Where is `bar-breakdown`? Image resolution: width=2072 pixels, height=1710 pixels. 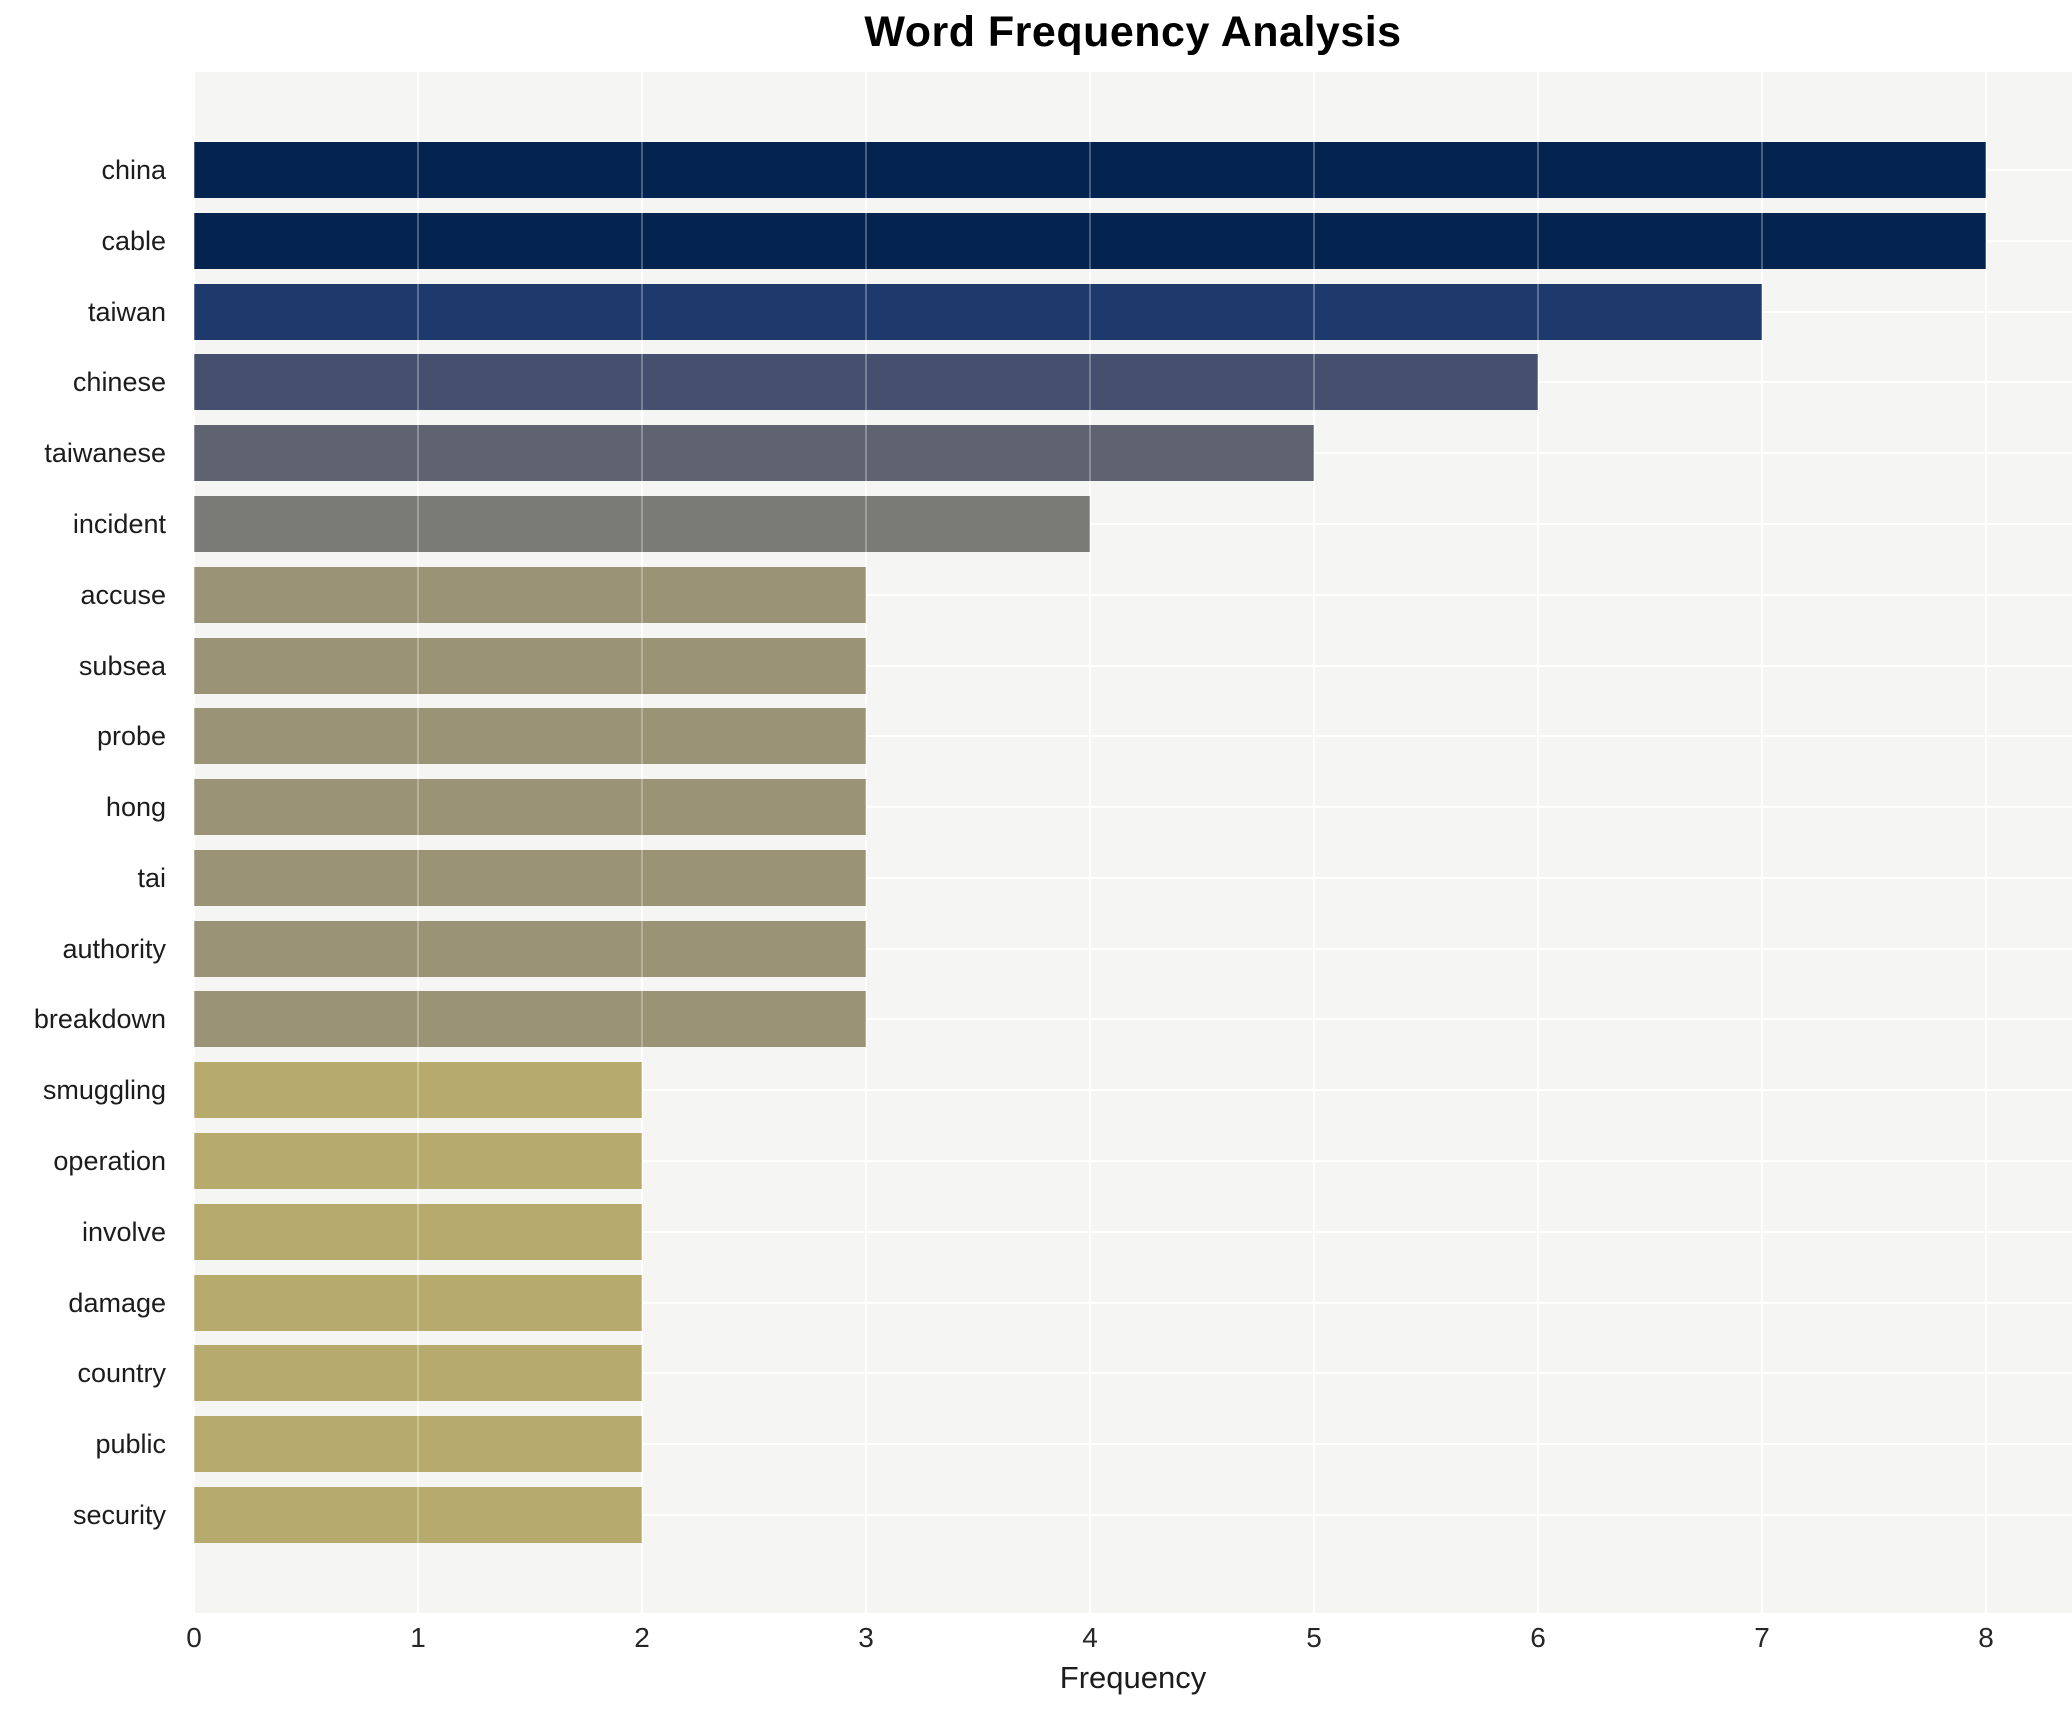 bar-breakdown is located at coordinates (530, 1019).